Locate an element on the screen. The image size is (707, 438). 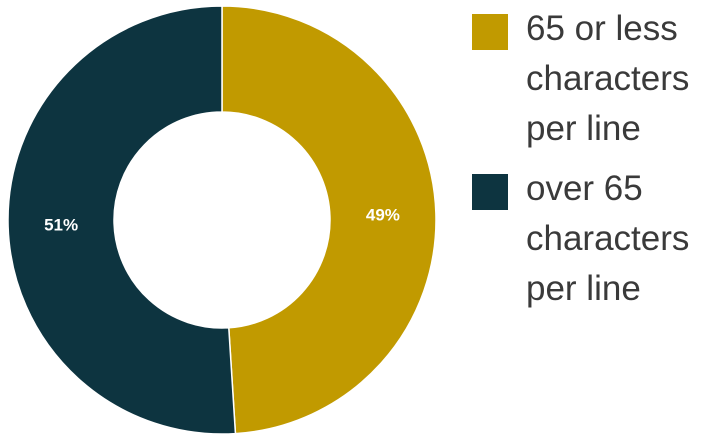
legend-item-65-or-less: 65 or less characters per line is located at coordinates (588, 79).